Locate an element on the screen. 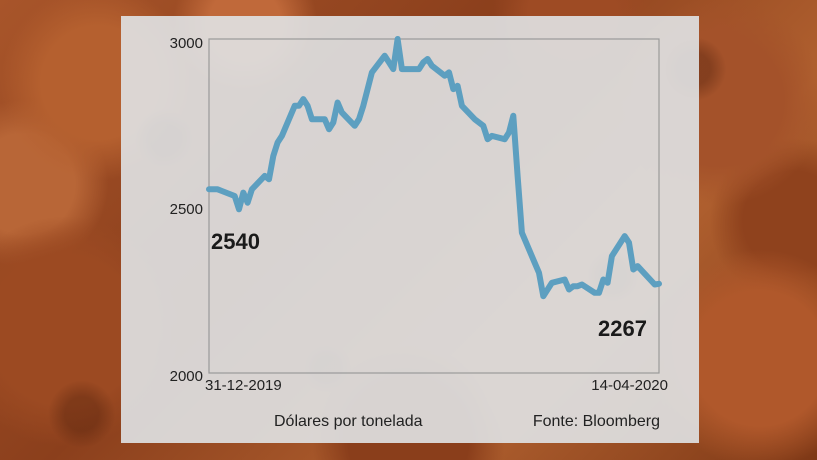 Image resolution: width=817 pixels, height=460 pixels. source-caption: Fonte: Bloomberg is located at coordinates (596, 421).